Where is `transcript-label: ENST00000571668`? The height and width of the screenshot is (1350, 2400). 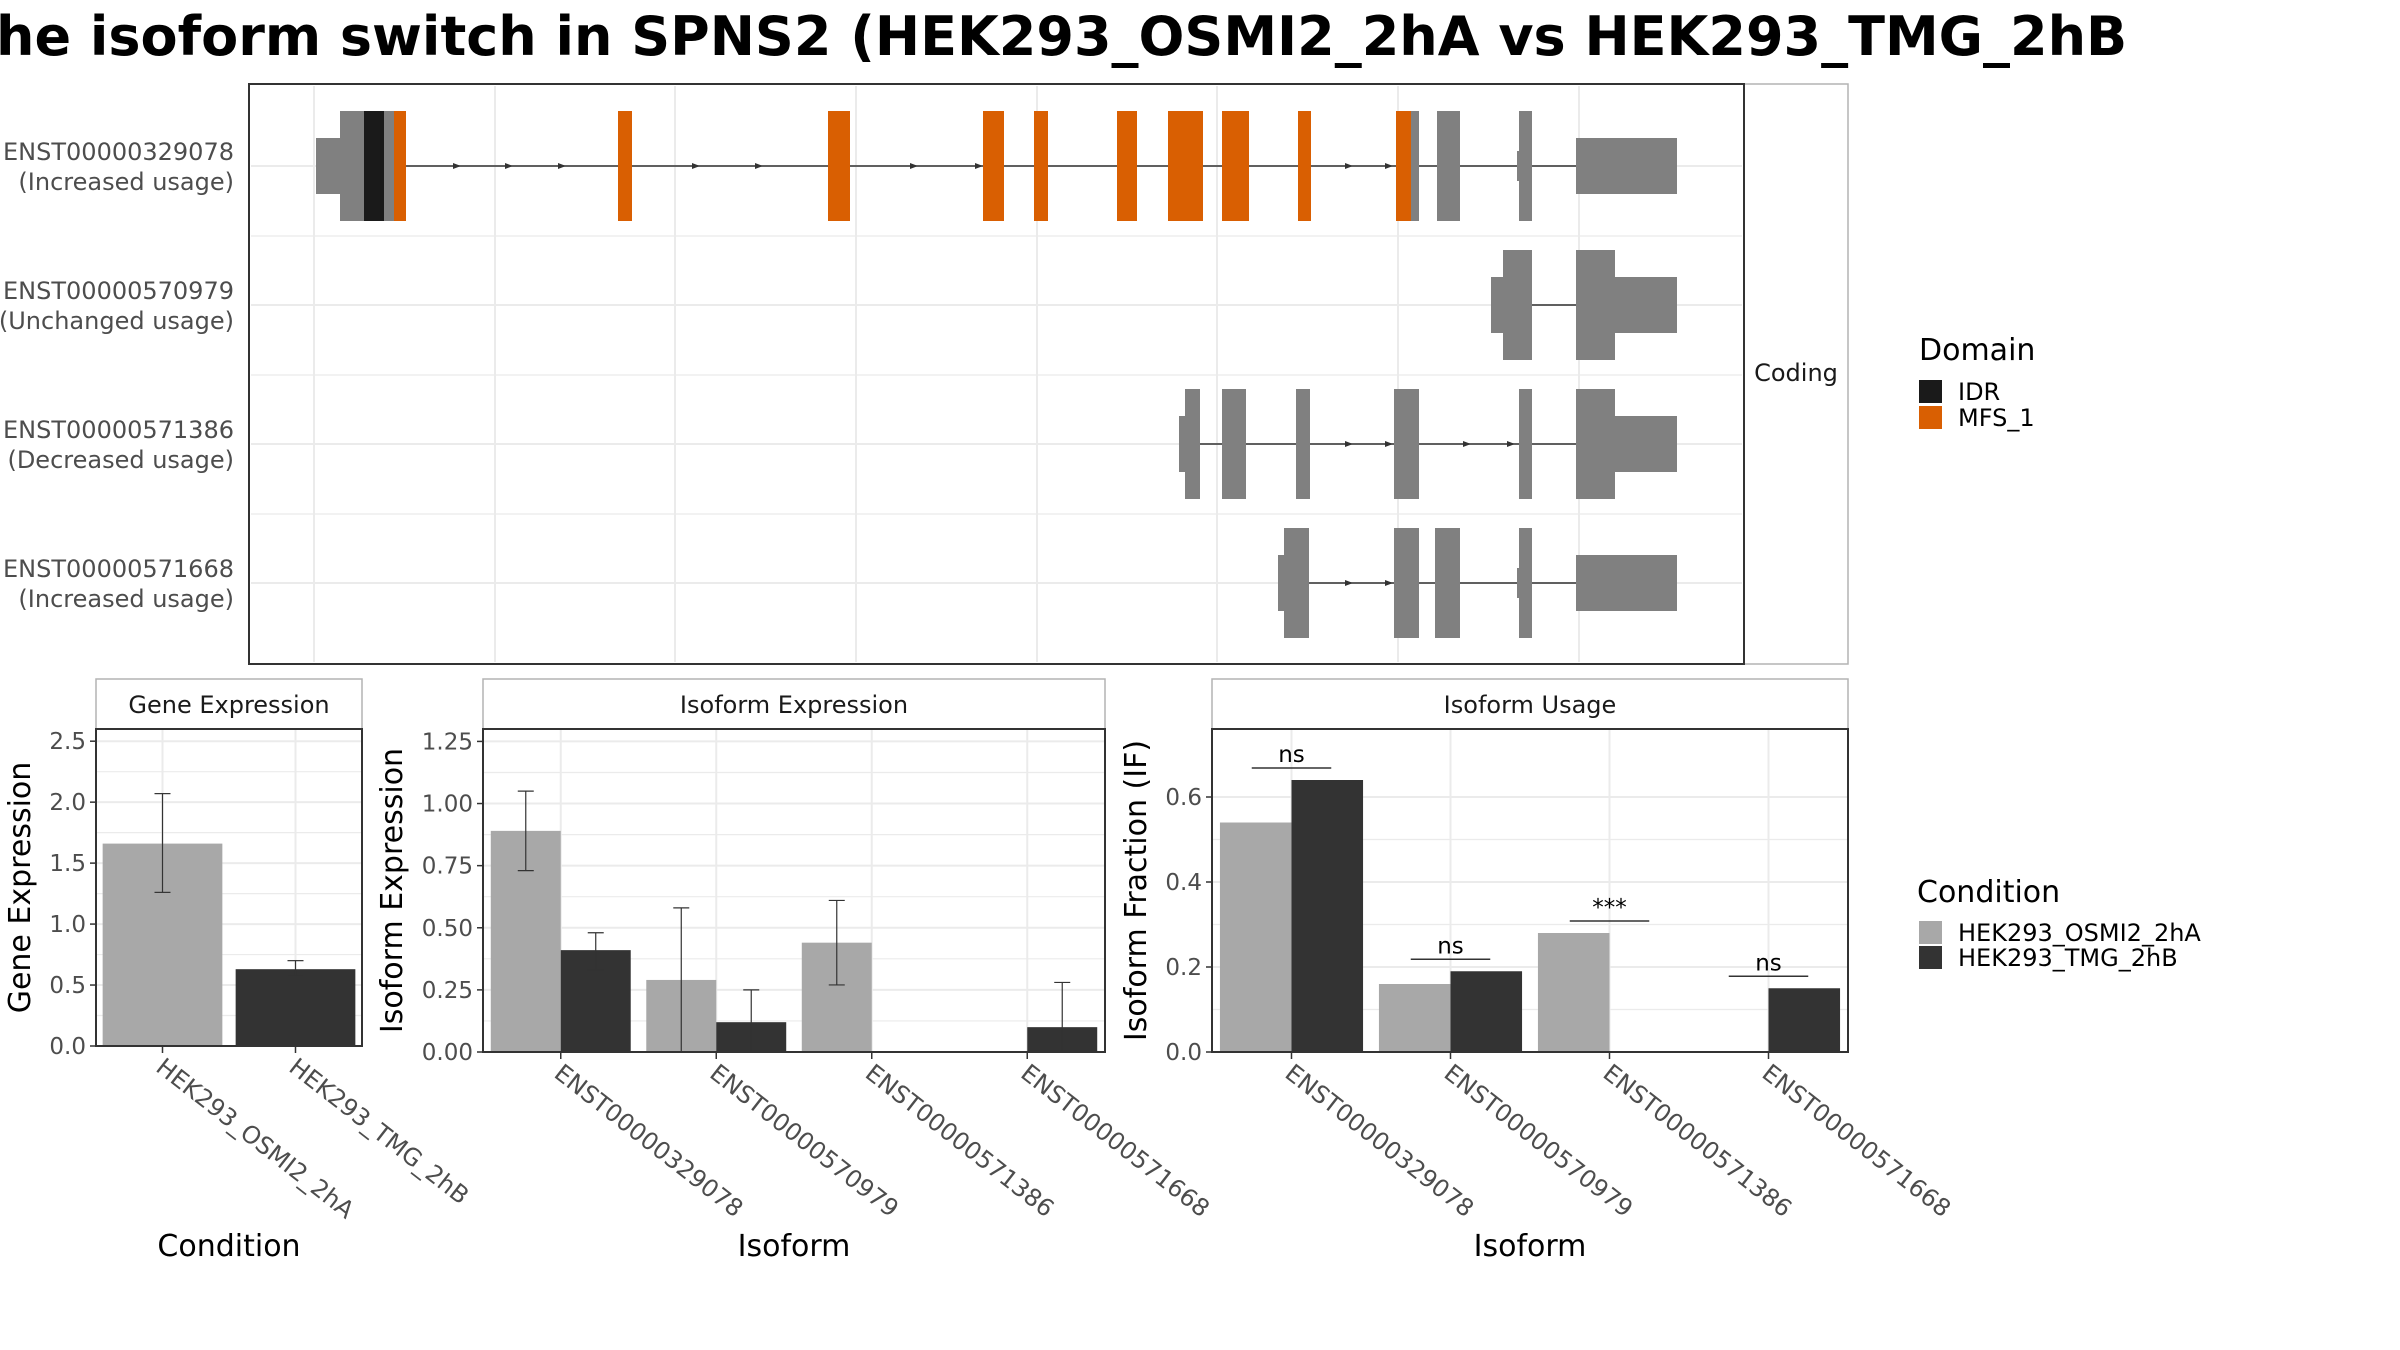 transcript-label: ENST00000571668 is located at coordinates (118, 569).